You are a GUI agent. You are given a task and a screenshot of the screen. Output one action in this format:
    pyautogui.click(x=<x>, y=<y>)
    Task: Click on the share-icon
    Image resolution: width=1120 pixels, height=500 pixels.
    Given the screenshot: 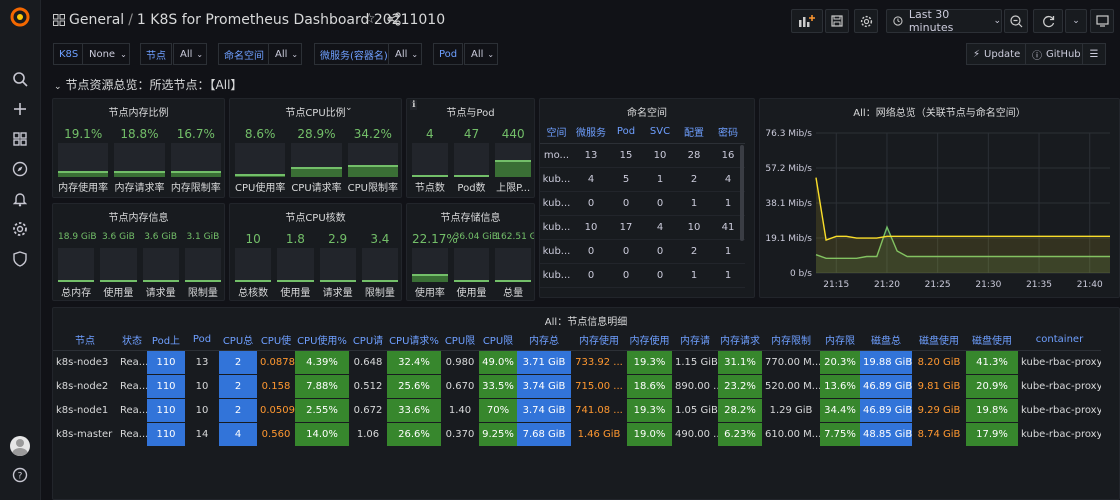 What is the action you would take?
    pyautogui.click(x=394, y=19)
    